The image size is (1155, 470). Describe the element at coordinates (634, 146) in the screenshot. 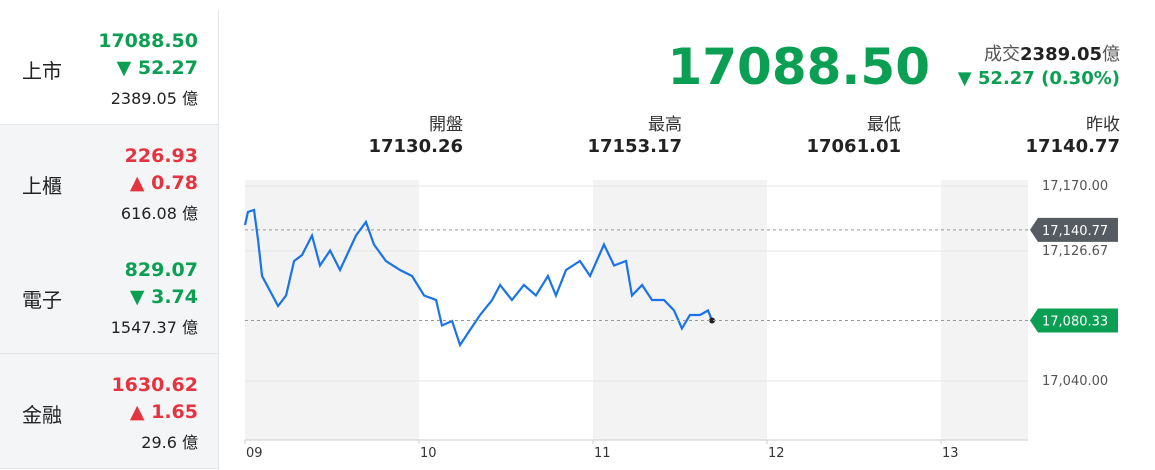

I see `stat-value: 17153.17` at that location.